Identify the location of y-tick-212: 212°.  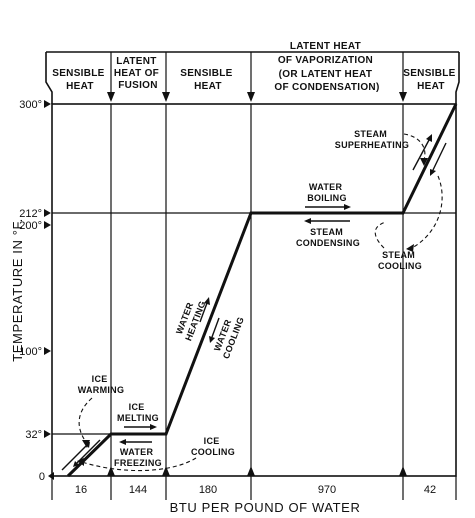
(30, 214).